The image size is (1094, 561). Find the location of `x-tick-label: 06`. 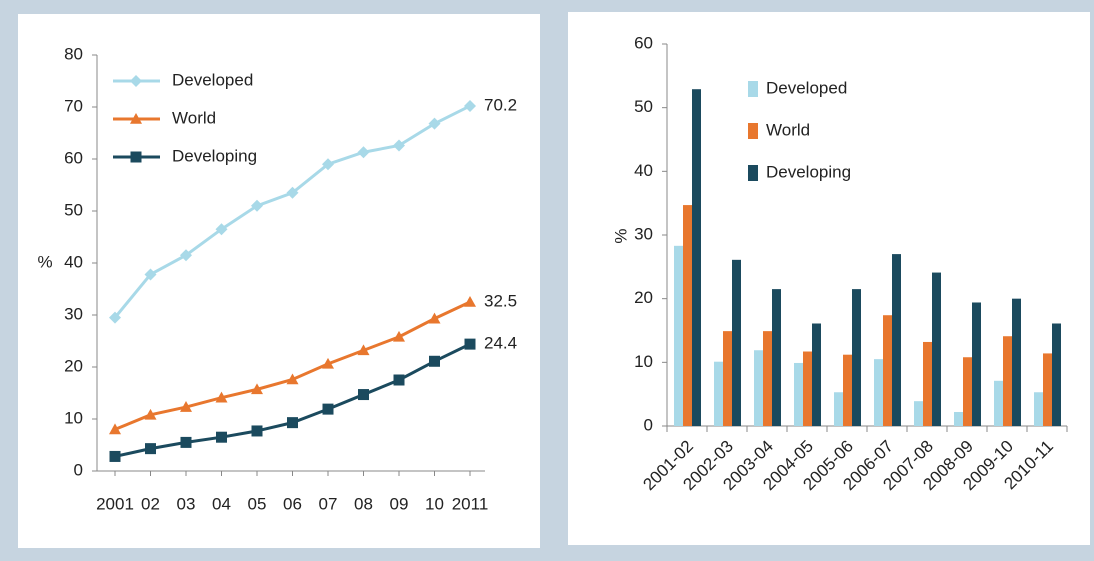

x-tick-label: 06 is located at coordinates (292, 503).